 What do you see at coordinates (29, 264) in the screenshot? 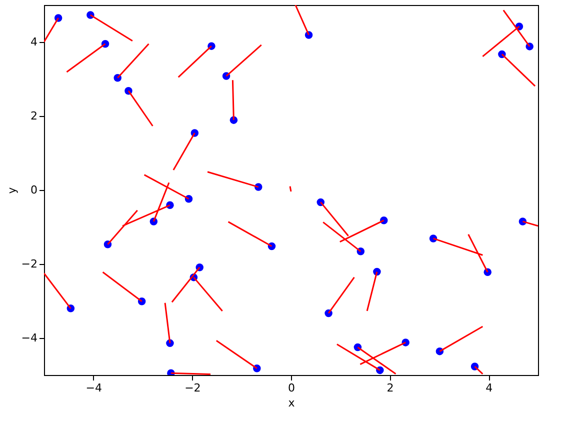
I see `y-tick-label: −2` at bounding box center [29, 264].